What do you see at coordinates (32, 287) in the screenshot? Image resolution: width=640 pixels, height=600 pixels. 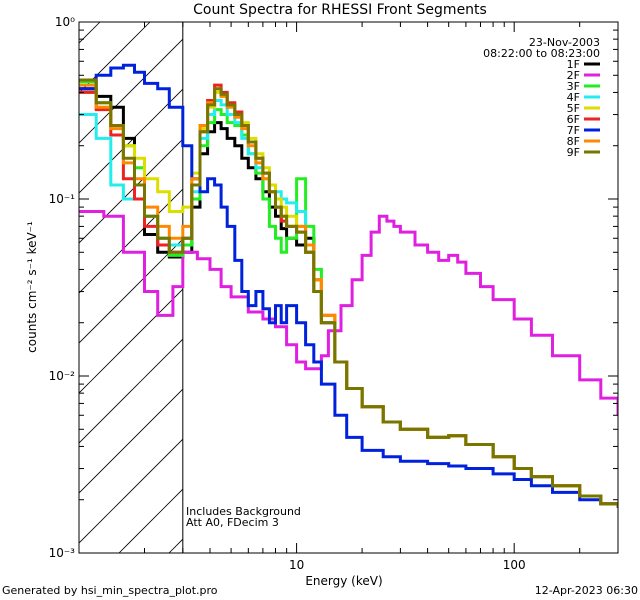 I see `y-axis-label: counts cm⁻² s⁻¹ keV⁻¹` at bounding box center [32, 287].